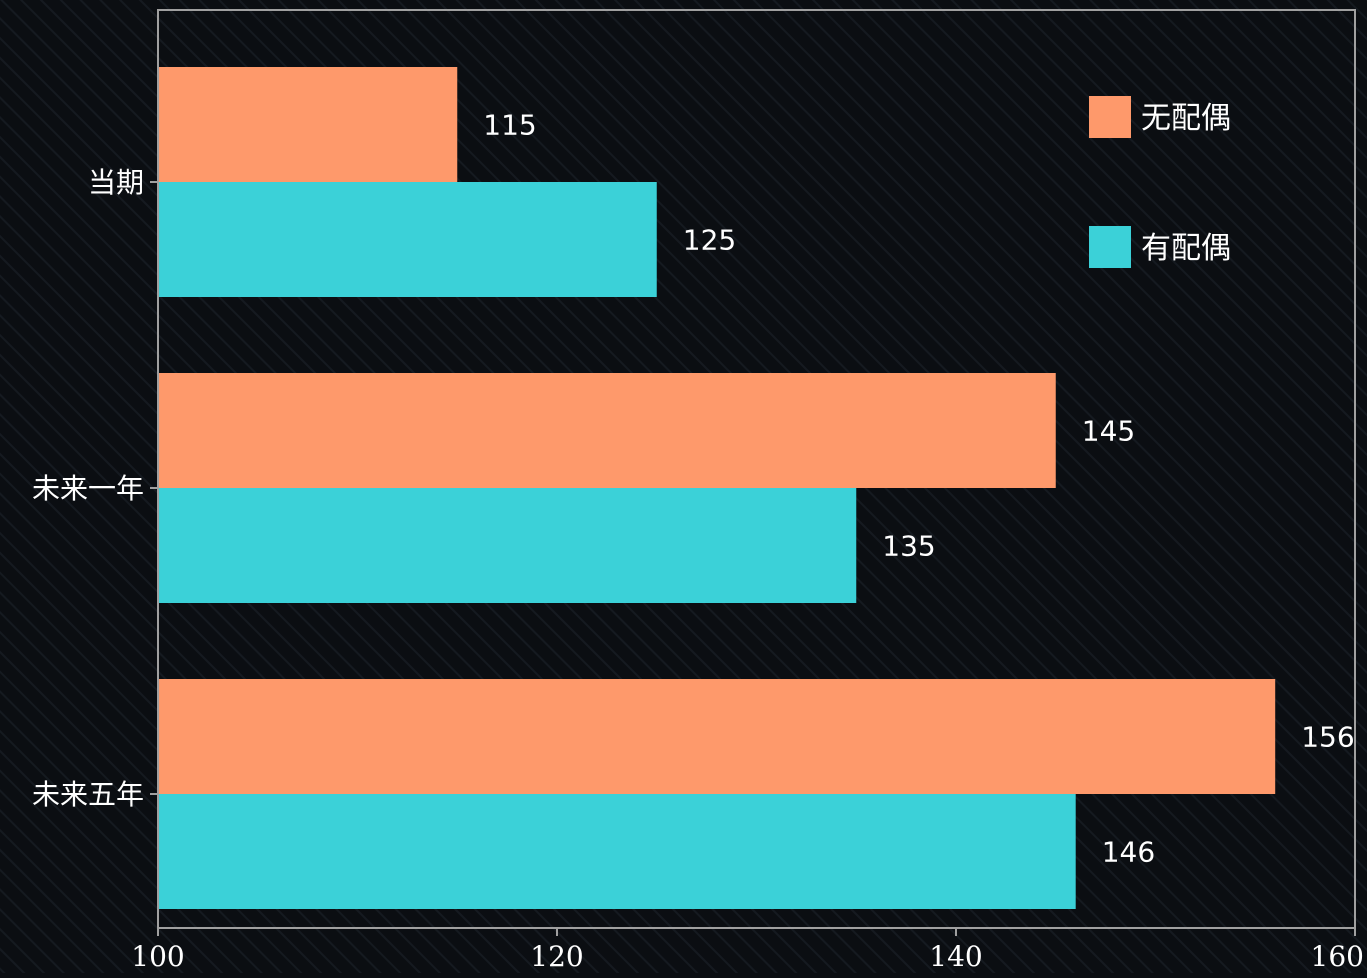 The width and height of the screenshot is (1367, 978). I want to click on bar-value-label: 156, so click(1327, 737).